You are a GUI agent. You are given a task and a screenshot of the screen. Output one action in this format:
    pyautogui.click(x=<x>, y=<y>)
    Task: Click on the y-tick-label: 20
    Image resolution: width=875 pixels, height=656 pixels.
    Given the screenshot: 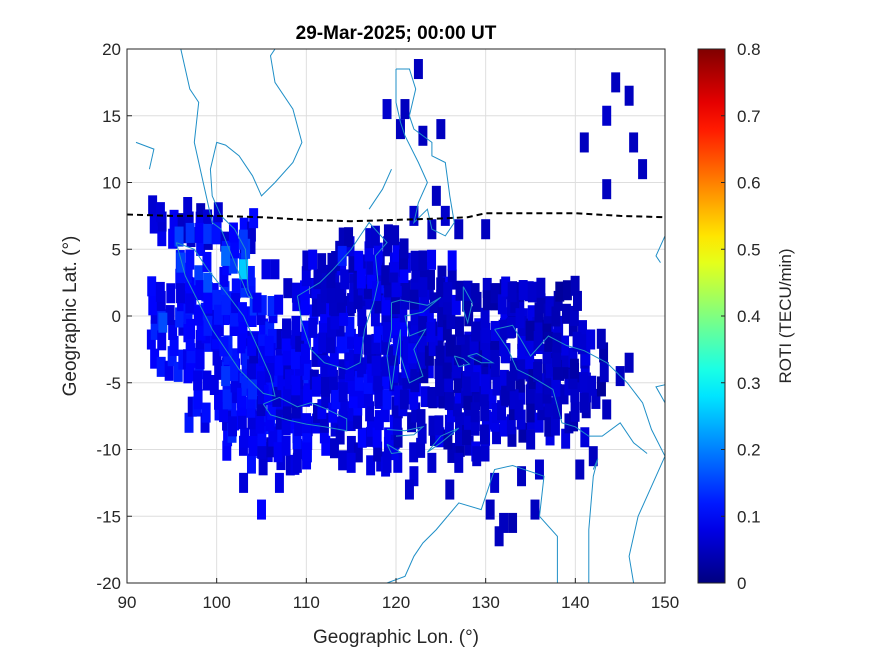 What is the action you would take?
    pyautogui.click(x=111, y=49)
    